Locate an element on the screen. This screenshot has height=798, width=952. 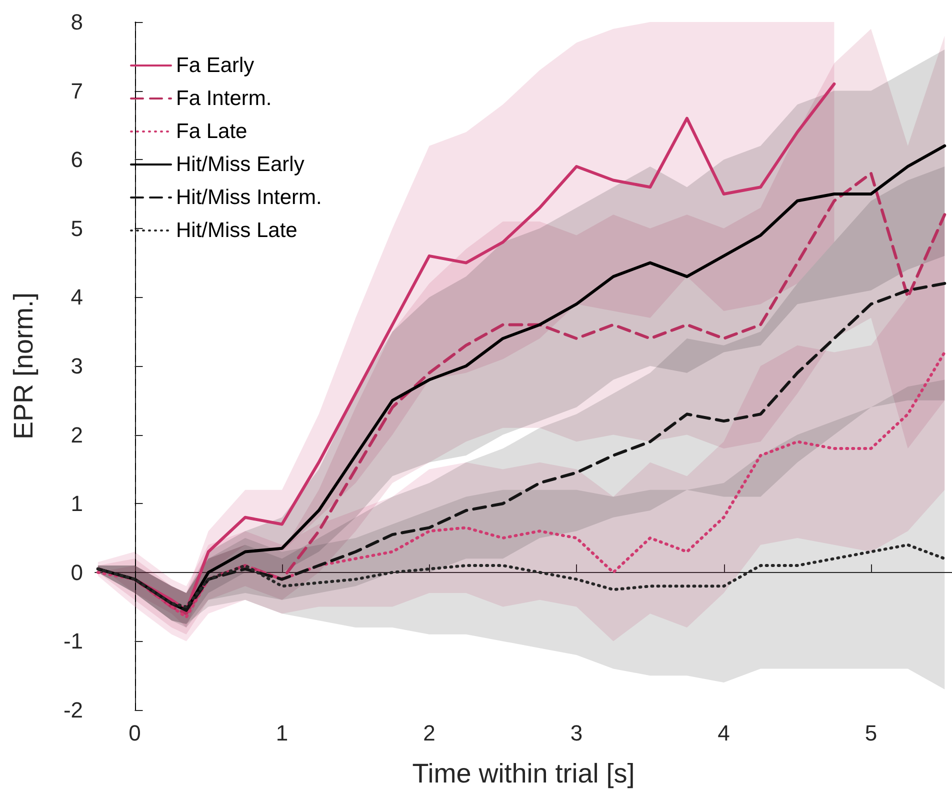
legend-label: Hit/Miss Interm. is located at coordinates (249, 197).